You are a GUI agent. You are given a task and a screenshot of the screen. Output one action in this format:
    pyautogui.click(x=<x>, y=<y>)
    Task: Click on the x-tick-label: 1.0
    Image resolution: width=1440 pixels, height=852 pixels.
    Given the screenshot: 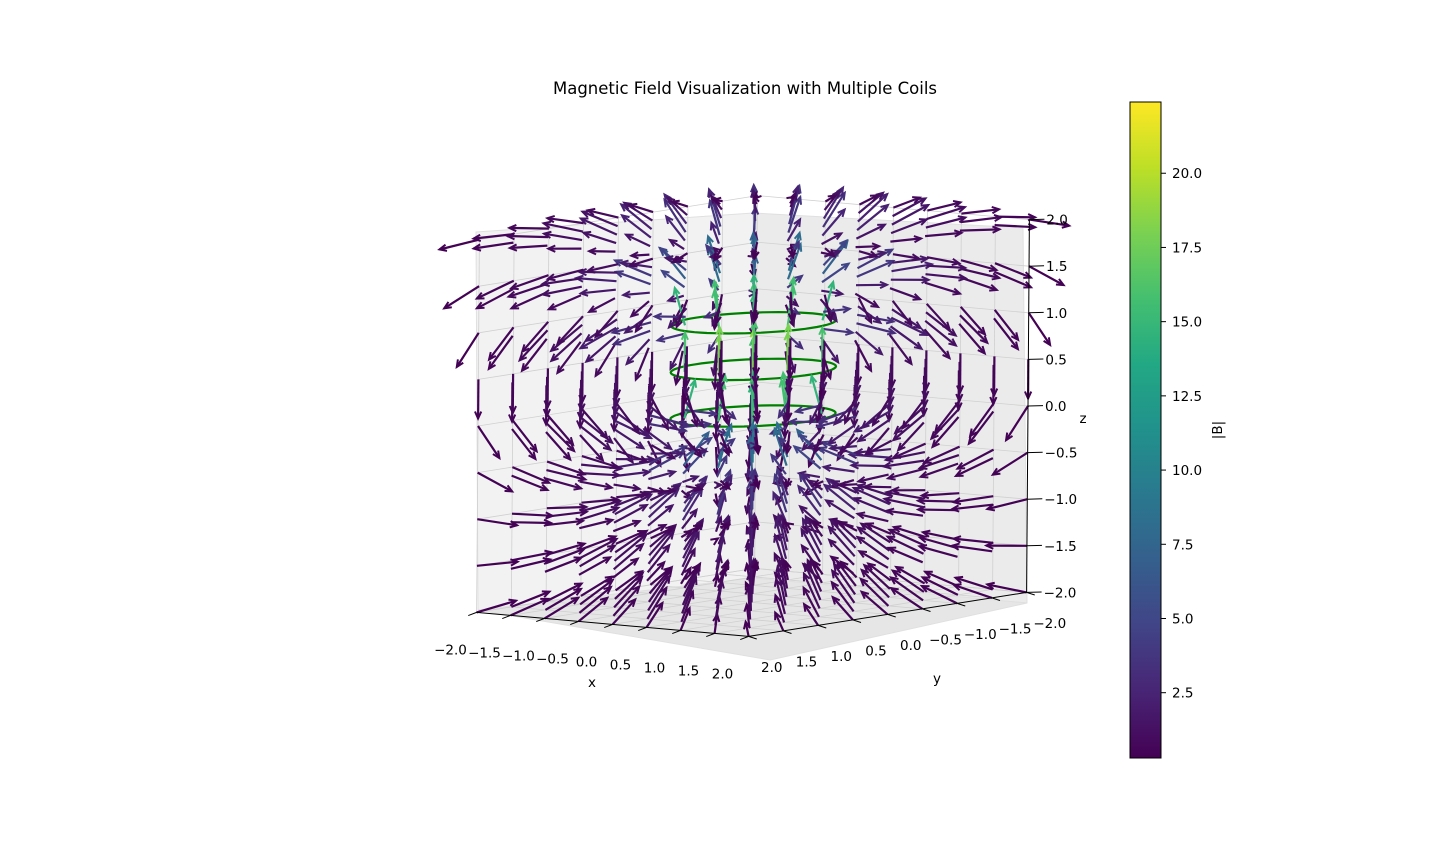 What is the action you would take?
    pyautogui.click(x=841, y=657)
    